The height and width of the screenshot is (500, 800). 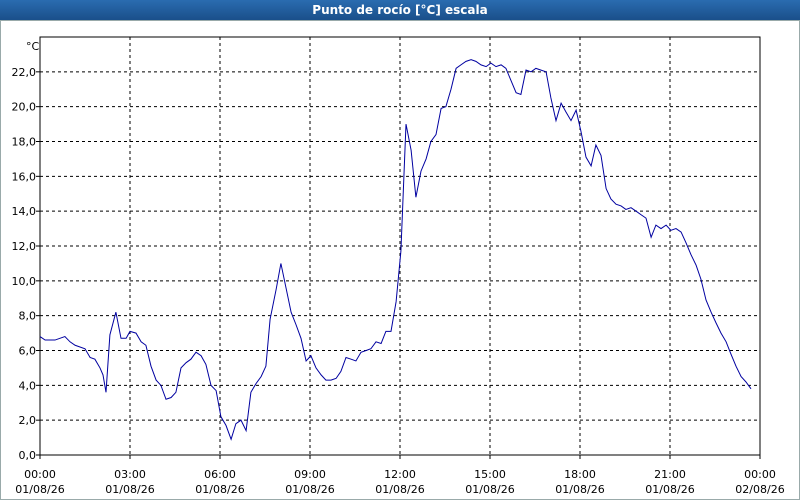 What do you see at coordinates (24, 142) in the screenshot?
I see `y-tick-label: 18,0` at bounding box center [24, 142].